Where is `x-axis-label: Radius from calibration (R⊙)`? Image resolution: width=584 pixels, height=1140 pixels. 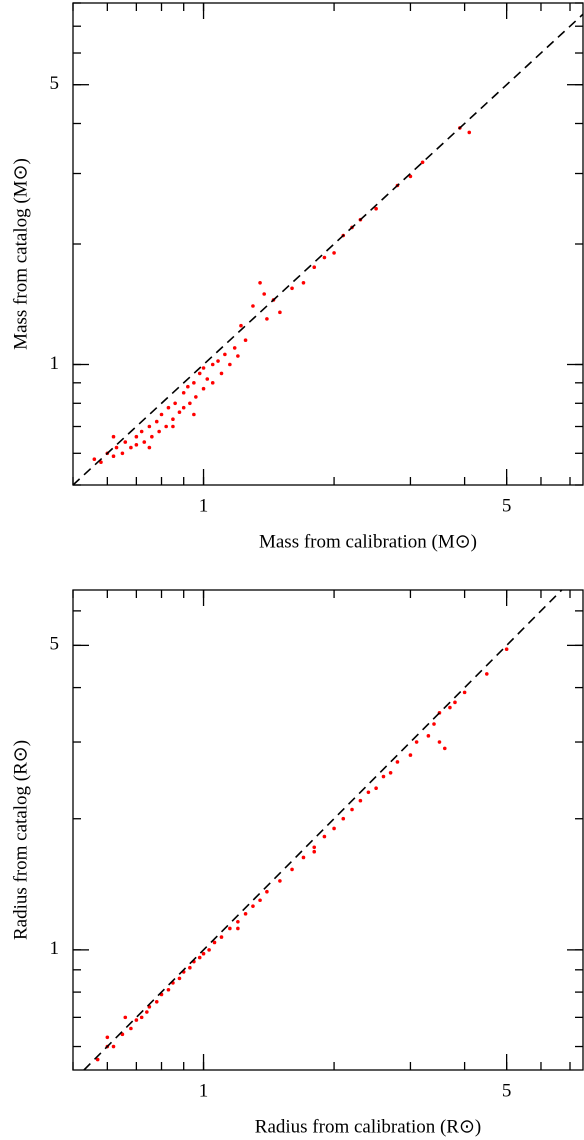 x-axis-label: Radius from calibration (R⊙) is located at coordinates (368, 1126).